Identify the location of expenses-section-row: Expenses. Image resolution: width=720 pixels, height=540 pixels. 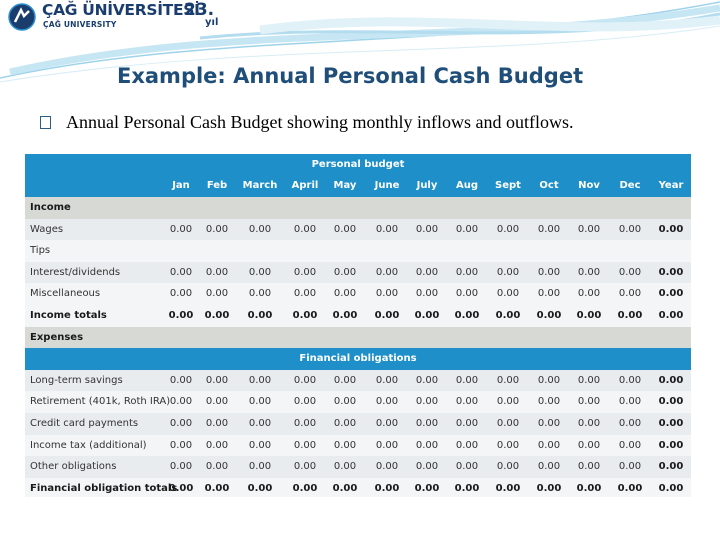
(358, 337).